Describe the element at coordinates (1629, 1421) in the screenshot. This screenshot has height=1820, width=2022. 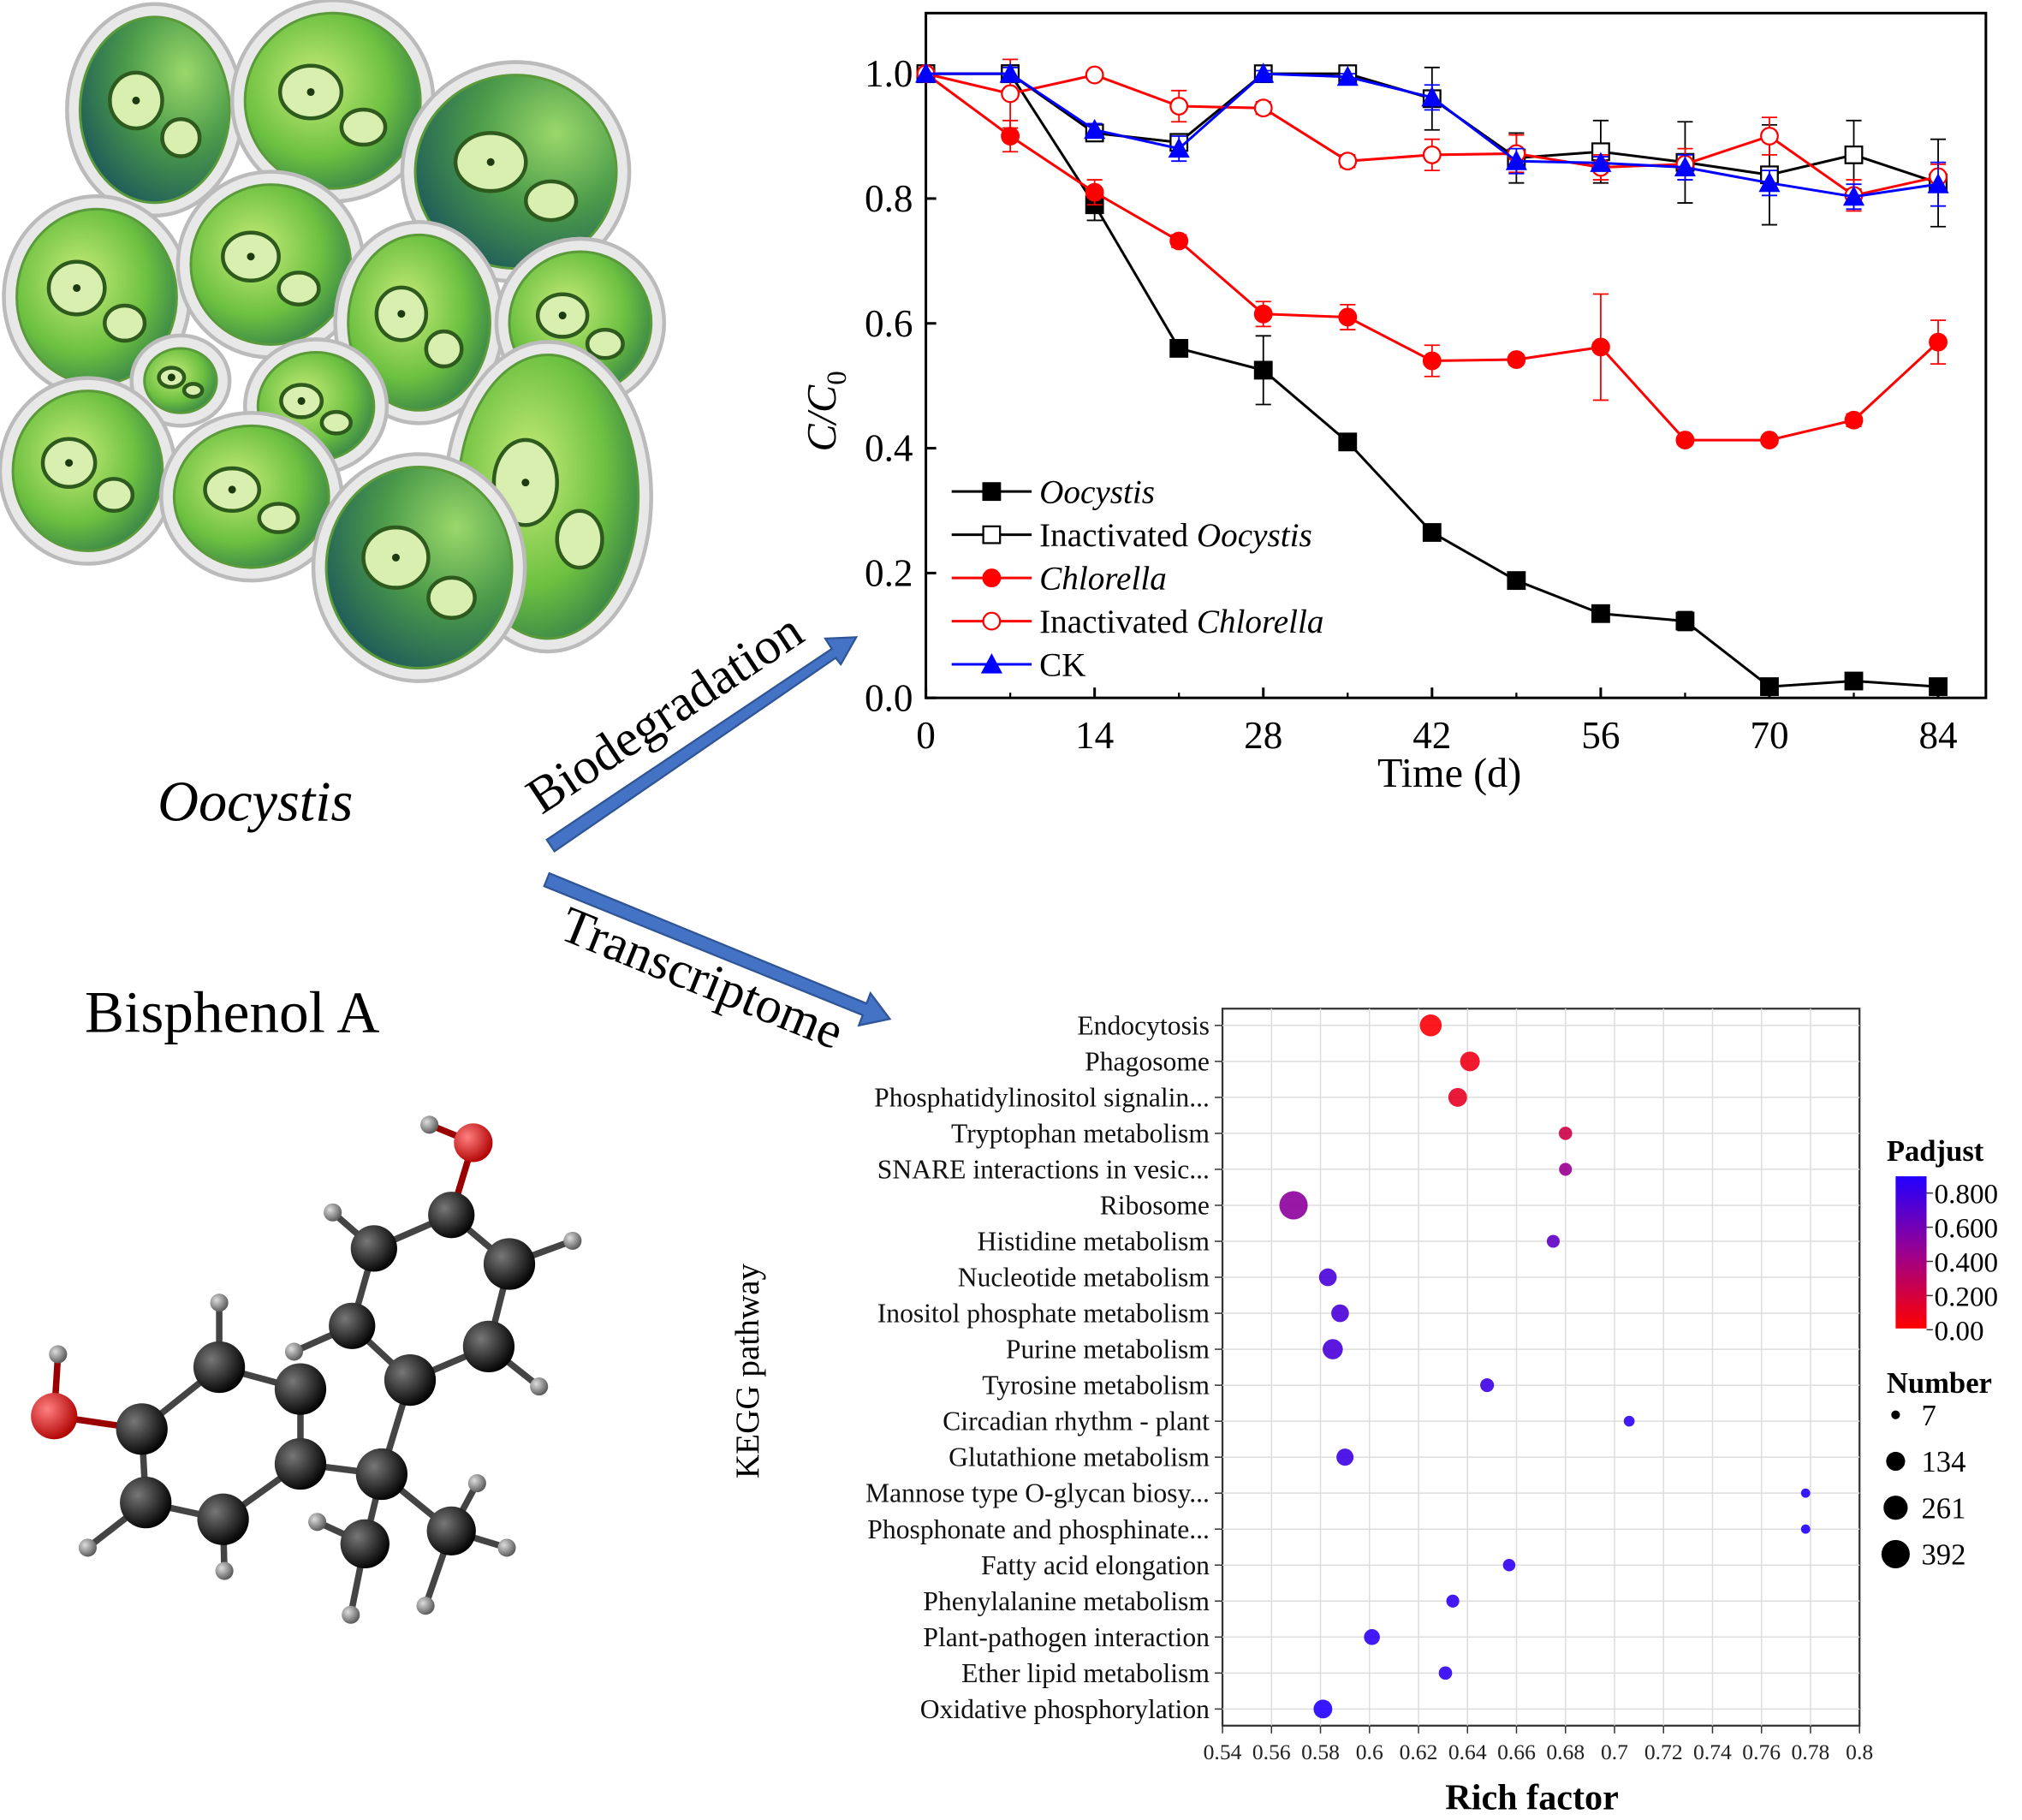
I see `bubble-circadian-rhythm-plant` at that location.